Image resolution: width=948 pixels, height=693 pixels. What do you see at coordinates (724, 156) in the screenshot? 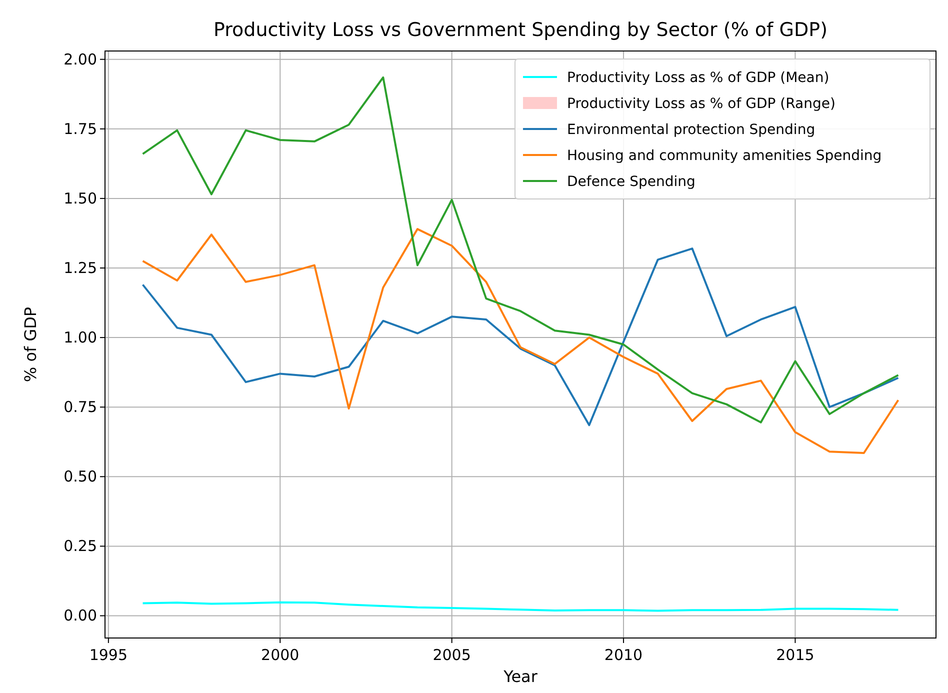
I see `legend-label: Housing and community amenities Spending` at bounding box center [724, 156].